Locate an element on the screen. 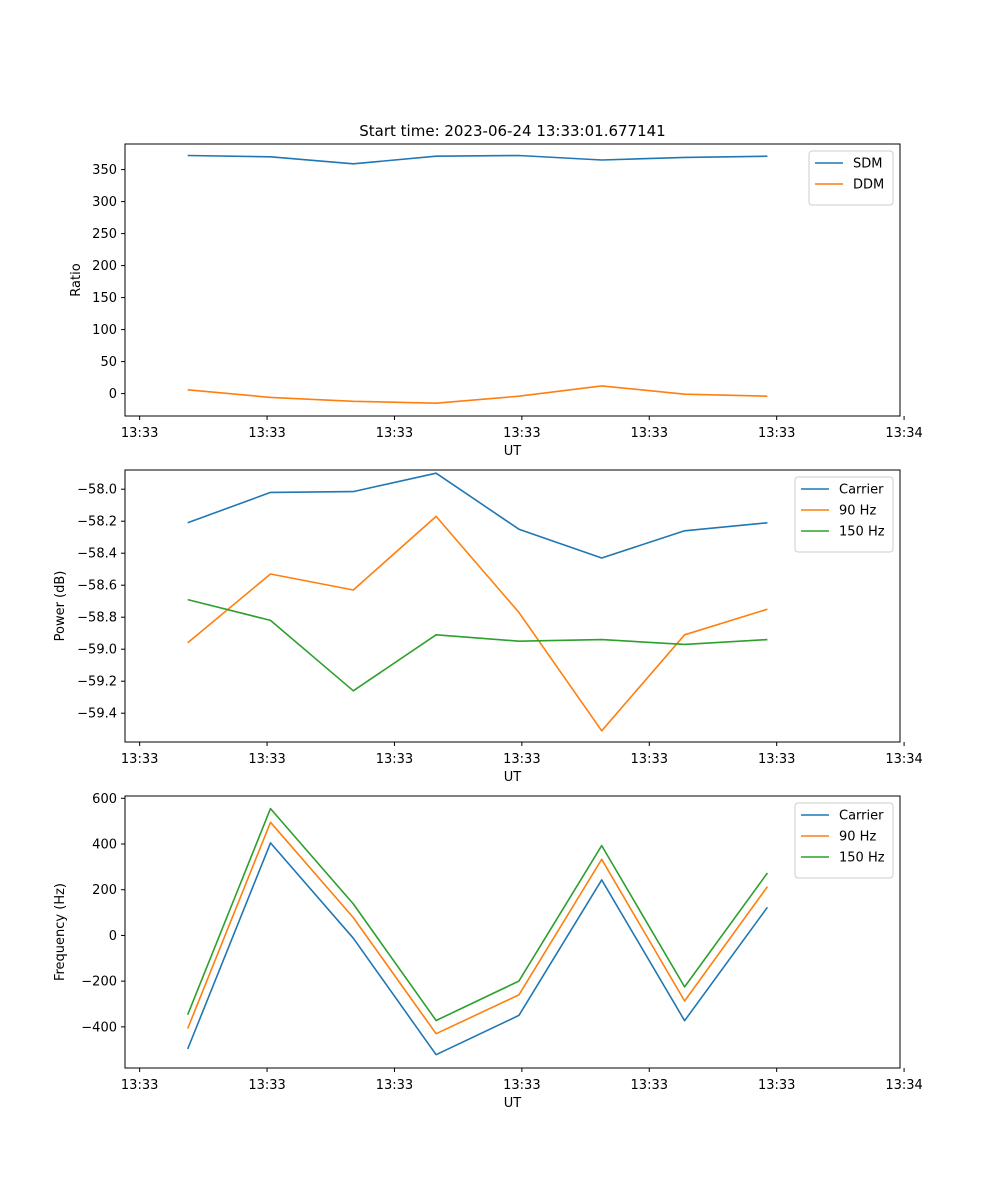 This screenshot has height=1200, width=1000. y-tick-label: −200 is located at coordinates (99, 982).